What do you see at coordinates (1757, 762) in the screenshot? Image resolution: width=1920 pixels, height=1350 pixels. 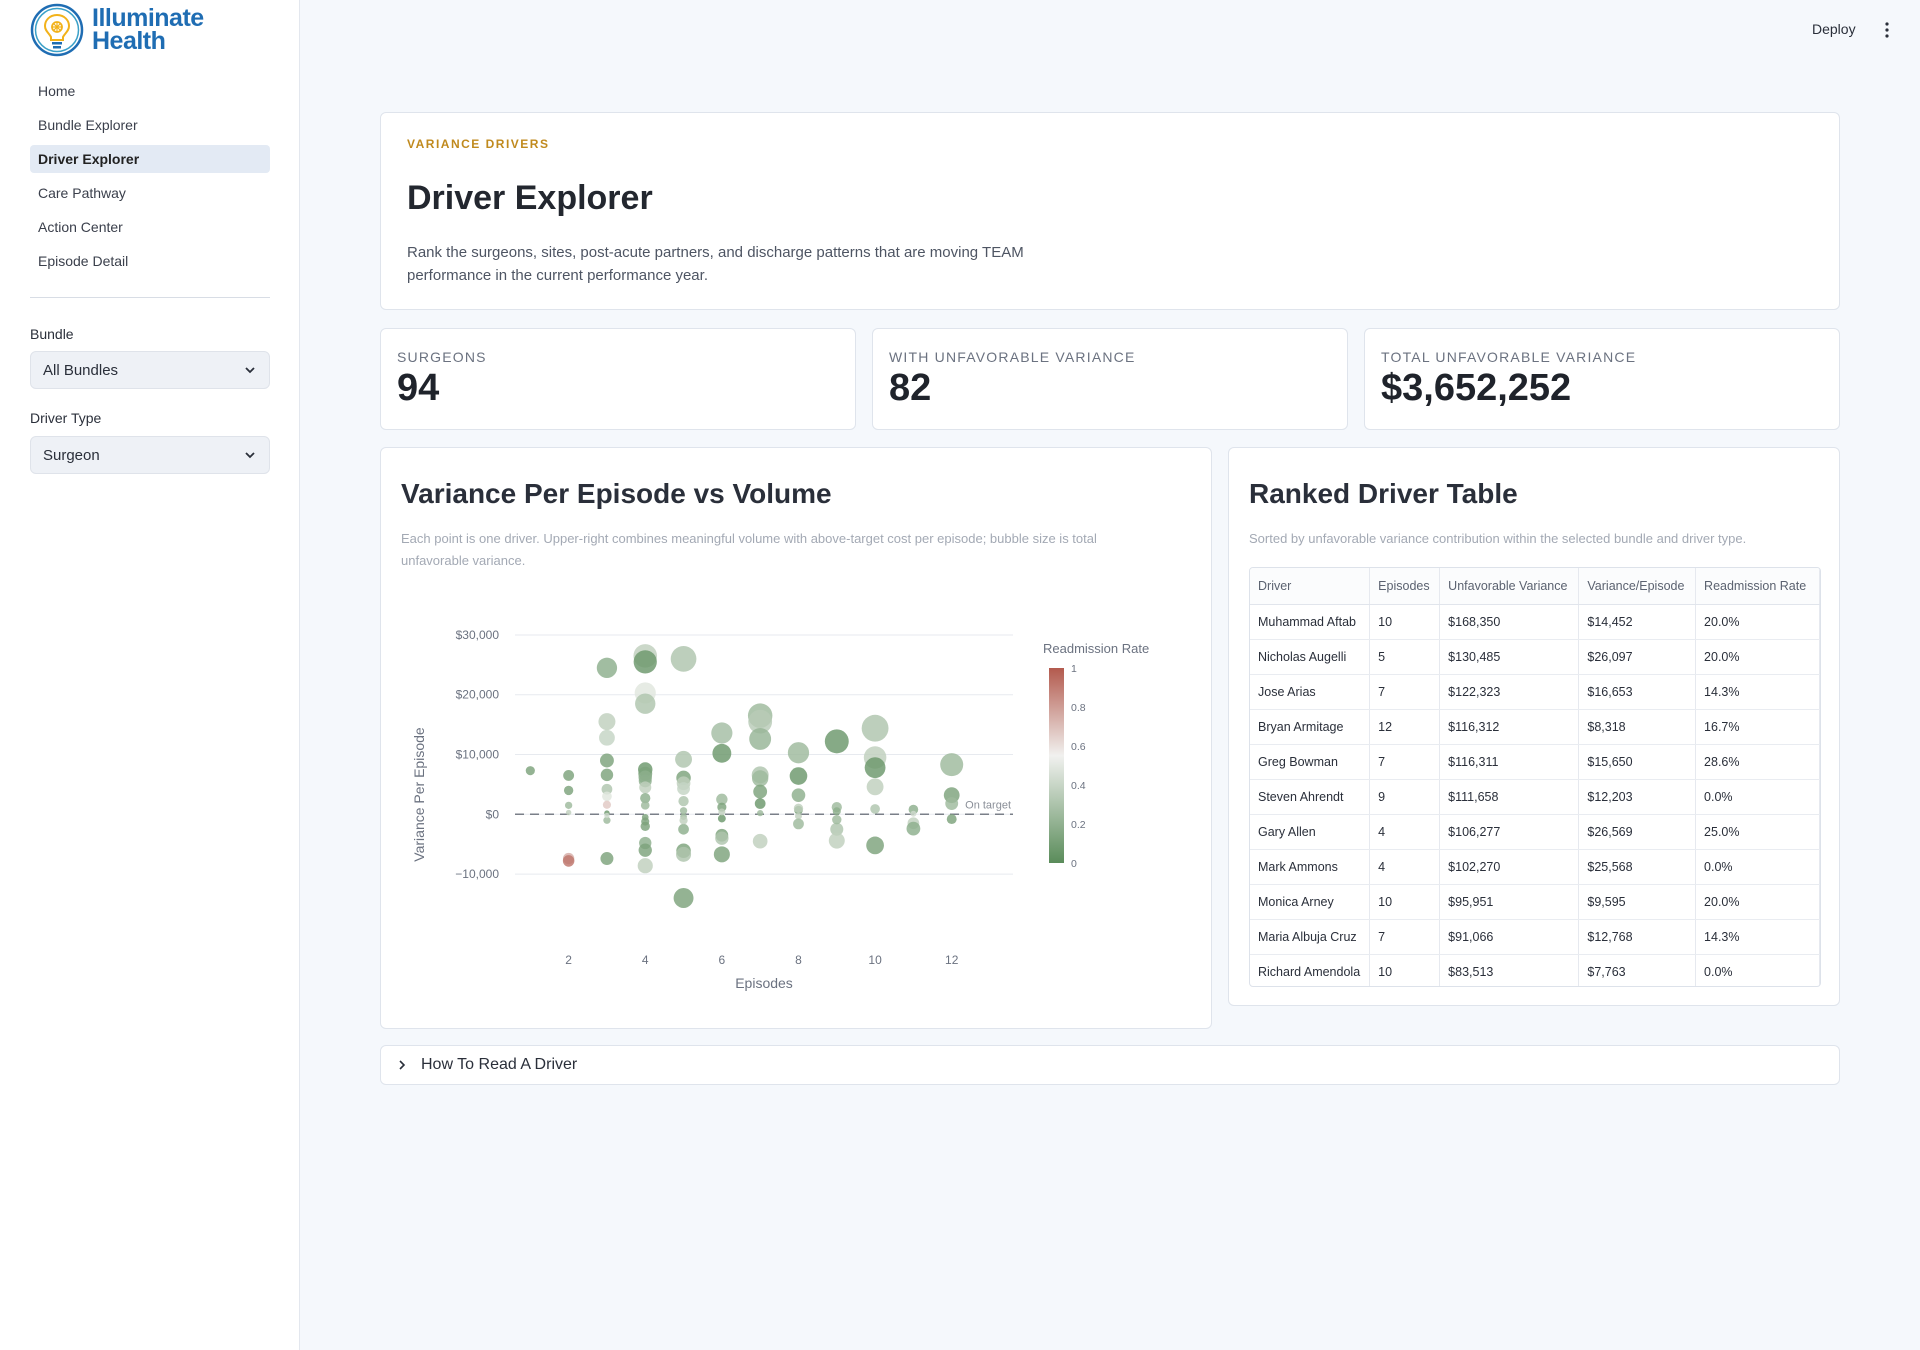 I see `cell-readmission-rate: 28.6%` at bounding box center [1757, 762].